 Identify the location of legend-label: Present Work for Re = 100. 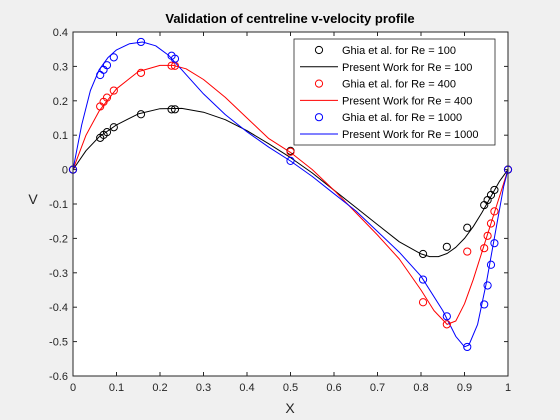
(407, 68).